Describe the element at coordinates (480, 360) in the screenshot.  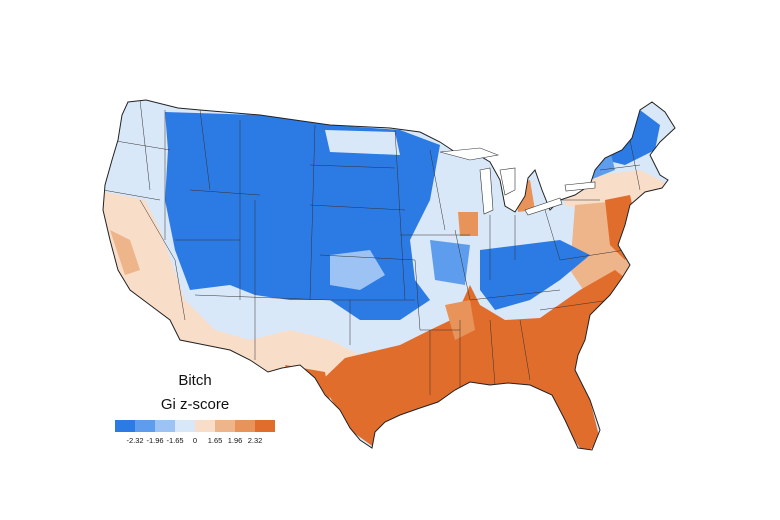
I see `southern-strong-positive-region` at that location.